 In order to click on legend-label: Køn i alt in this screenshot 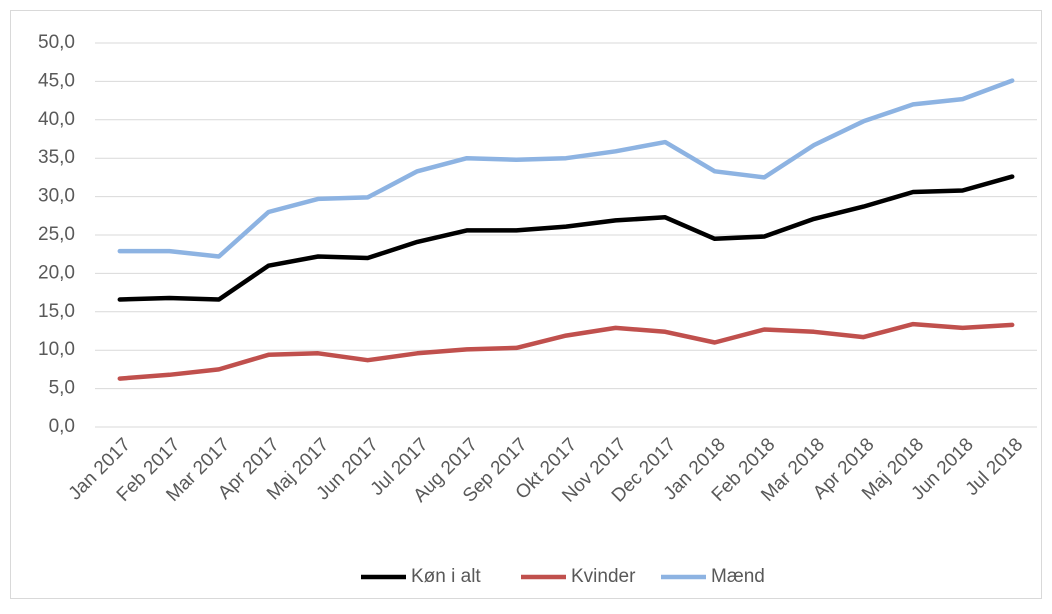, I will do `click(446, 576)`.